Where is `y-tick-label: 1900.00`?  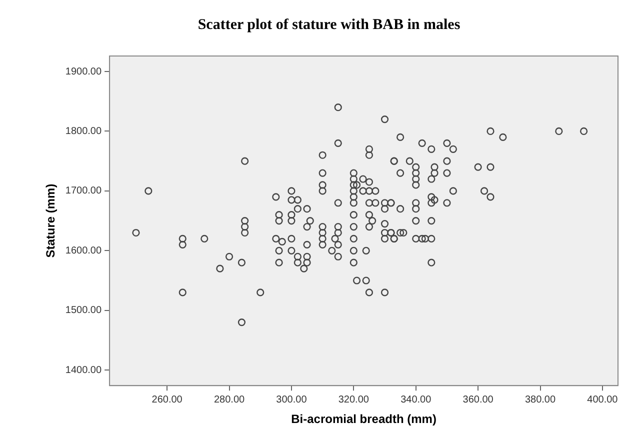
y-tick-label: 1900.00 is located at coordinates (83, 72).